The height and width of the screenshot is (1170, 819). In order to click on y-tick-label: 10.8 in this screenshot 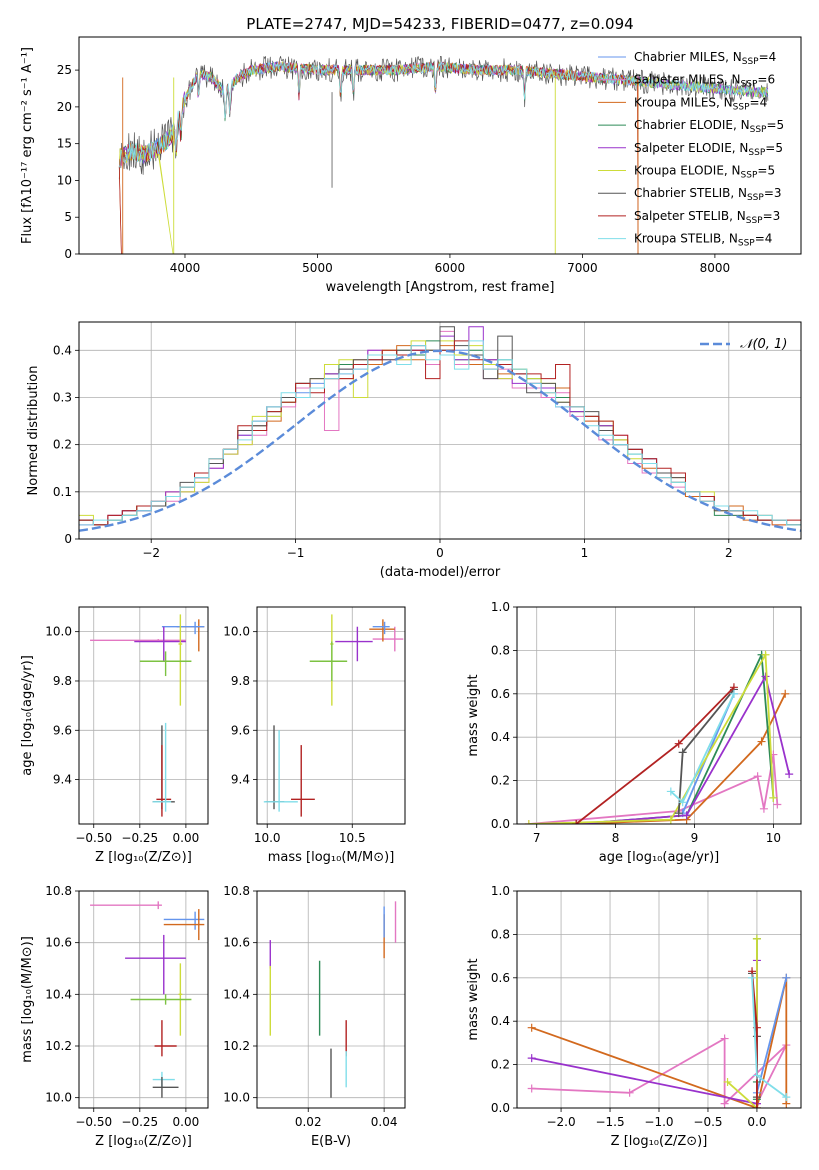, I will do `click(236, 891)`.